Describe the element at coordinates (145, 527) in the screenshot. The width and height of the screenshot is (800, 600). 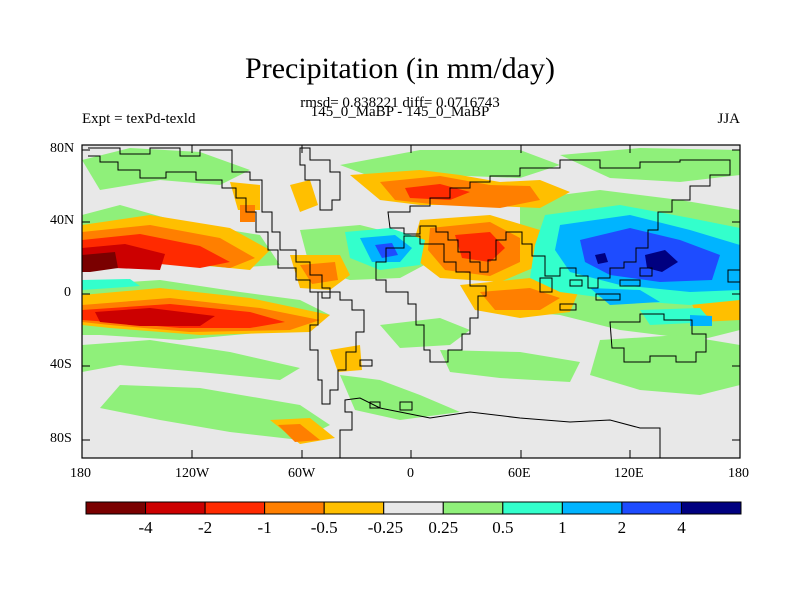
I see `colorbar-label: -4` at that location.